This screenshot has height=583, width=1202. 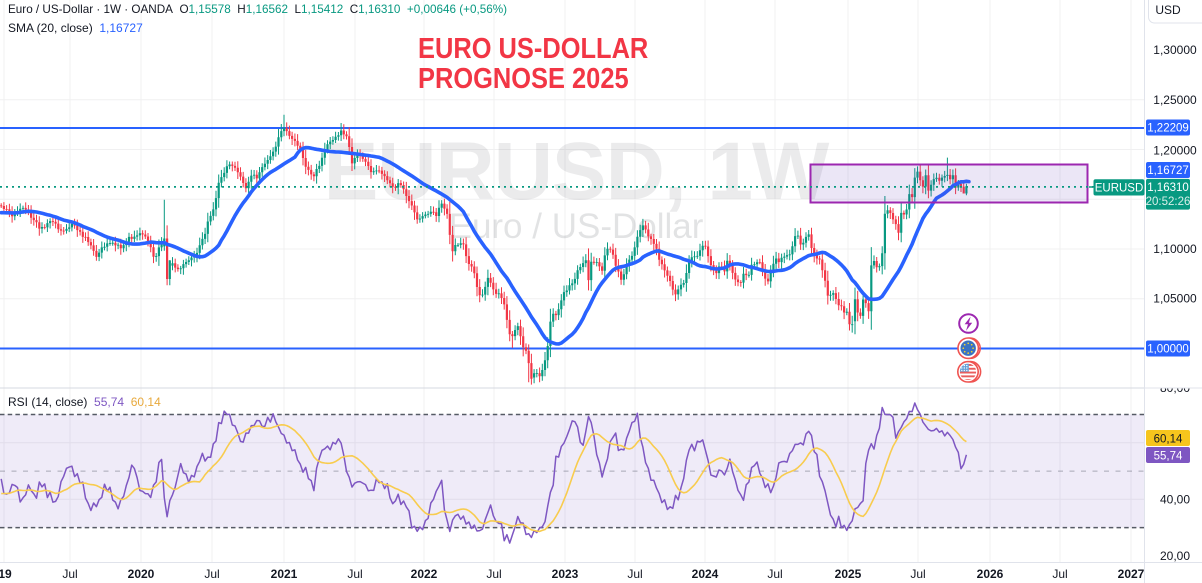 I want to click on svg-text: 1,20000, so click(x=1175, y=150).